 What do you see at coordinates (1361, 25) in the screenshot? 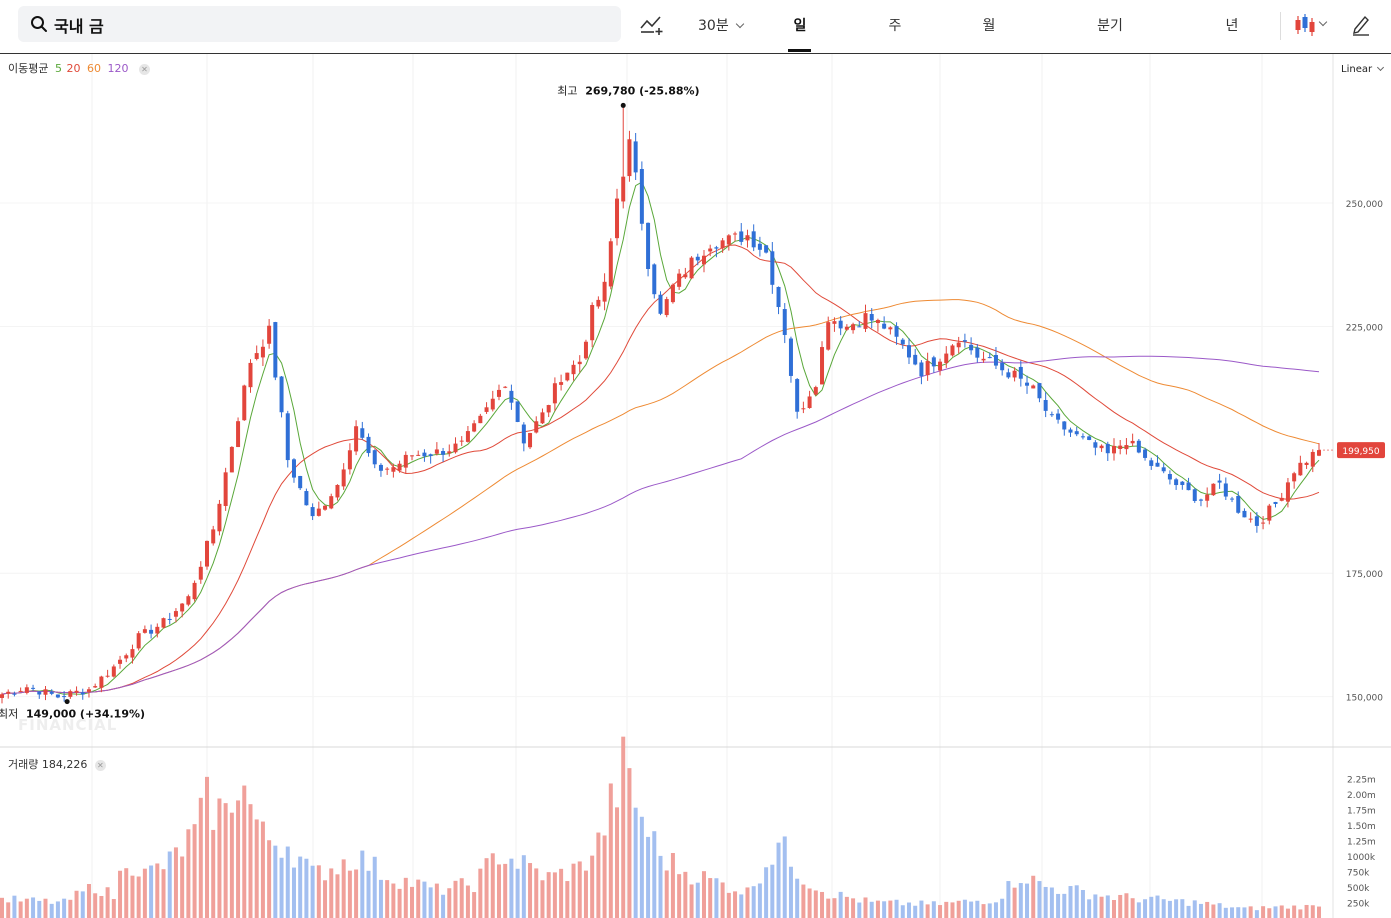
I see `draw-pencil-icon` at bounding box center [1361, 25].